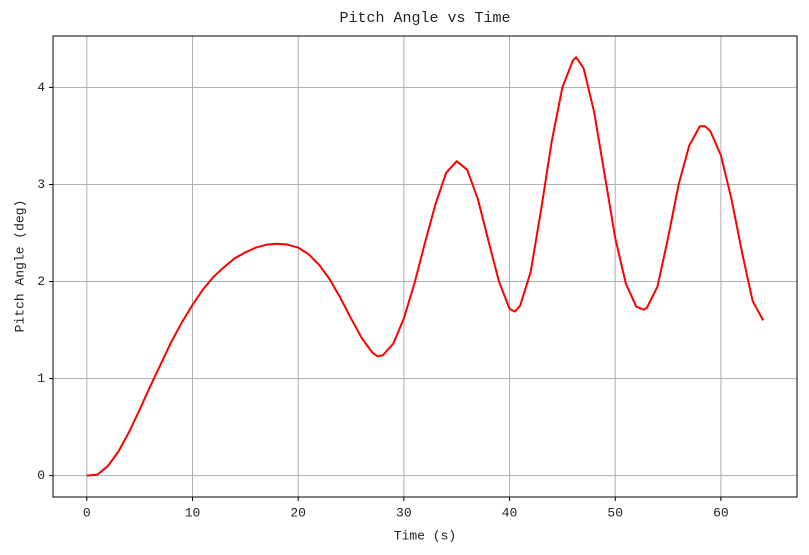  Describe the element at coordinates (19, 266) in the screenshot. I see `y-axis-label: Pitch Angle (deg)` at that location.